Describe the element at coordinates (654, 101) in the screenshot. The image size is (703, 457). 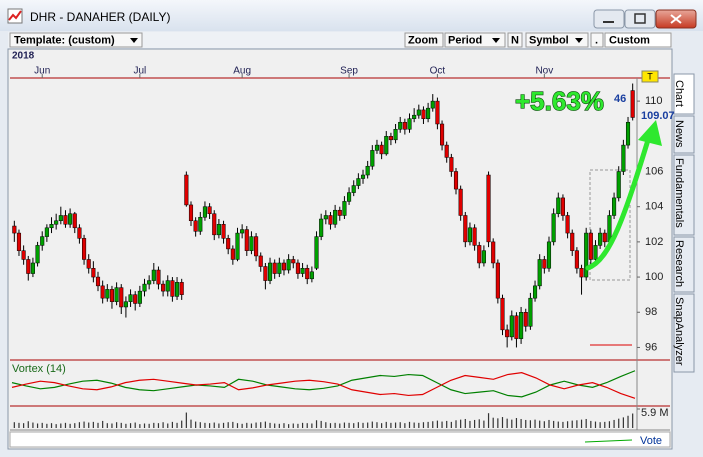
I see `y-tick-label: 110` at that location.